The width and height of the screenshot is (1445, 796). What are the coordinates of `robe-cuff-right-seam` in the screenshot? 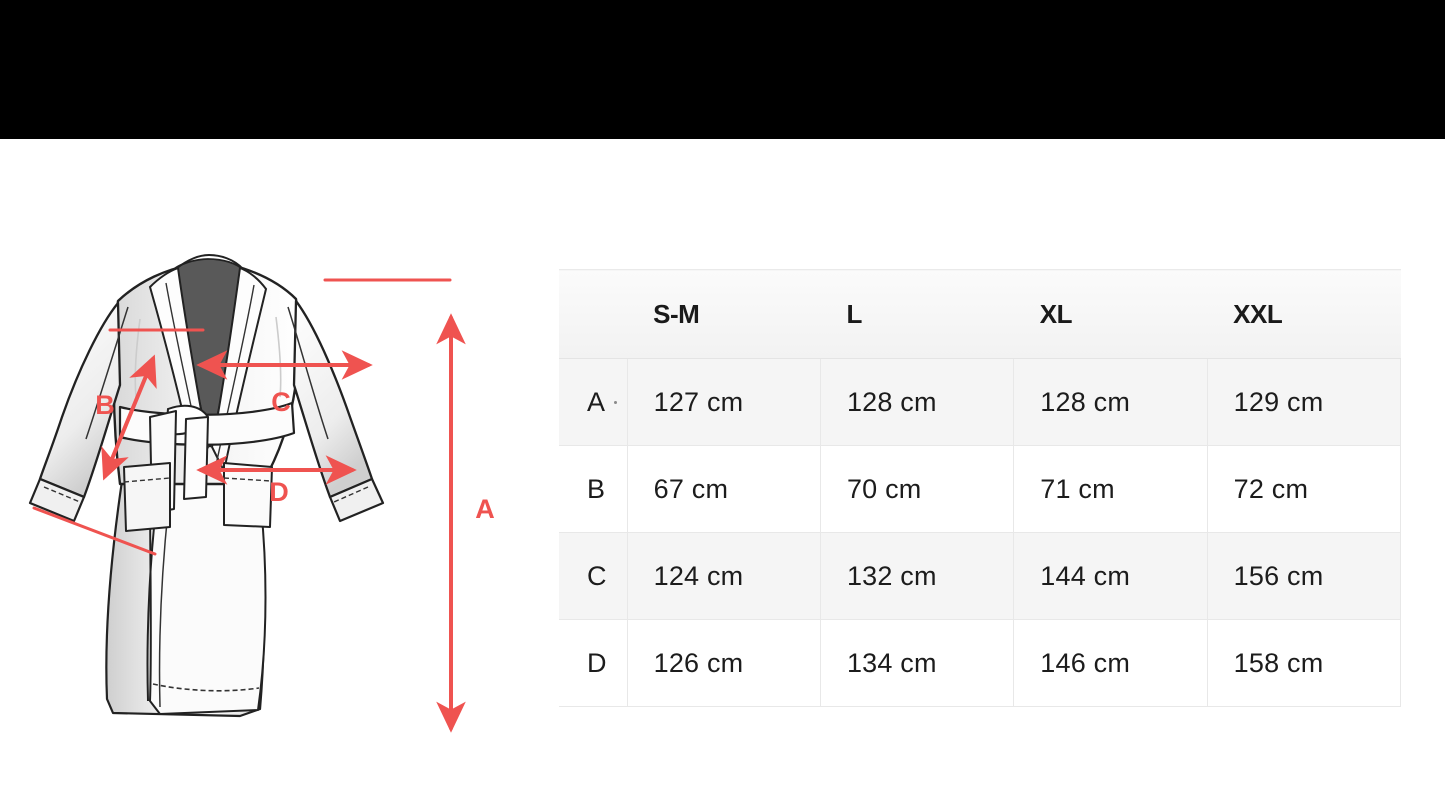 It's located at (351, 494).